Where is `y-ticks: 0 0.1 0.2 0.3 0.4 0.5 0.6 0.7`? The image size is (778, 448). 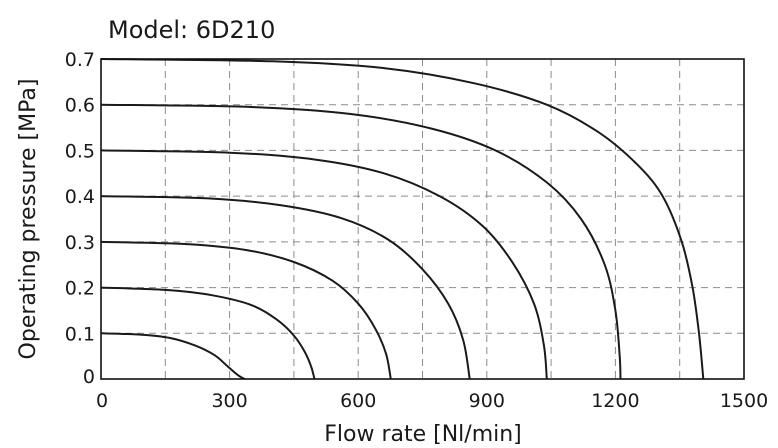 y-ticks: 0 0.1 0.2 0.3 0.4 0.5 0.6 0.7 is located at coordinates (80, 218).